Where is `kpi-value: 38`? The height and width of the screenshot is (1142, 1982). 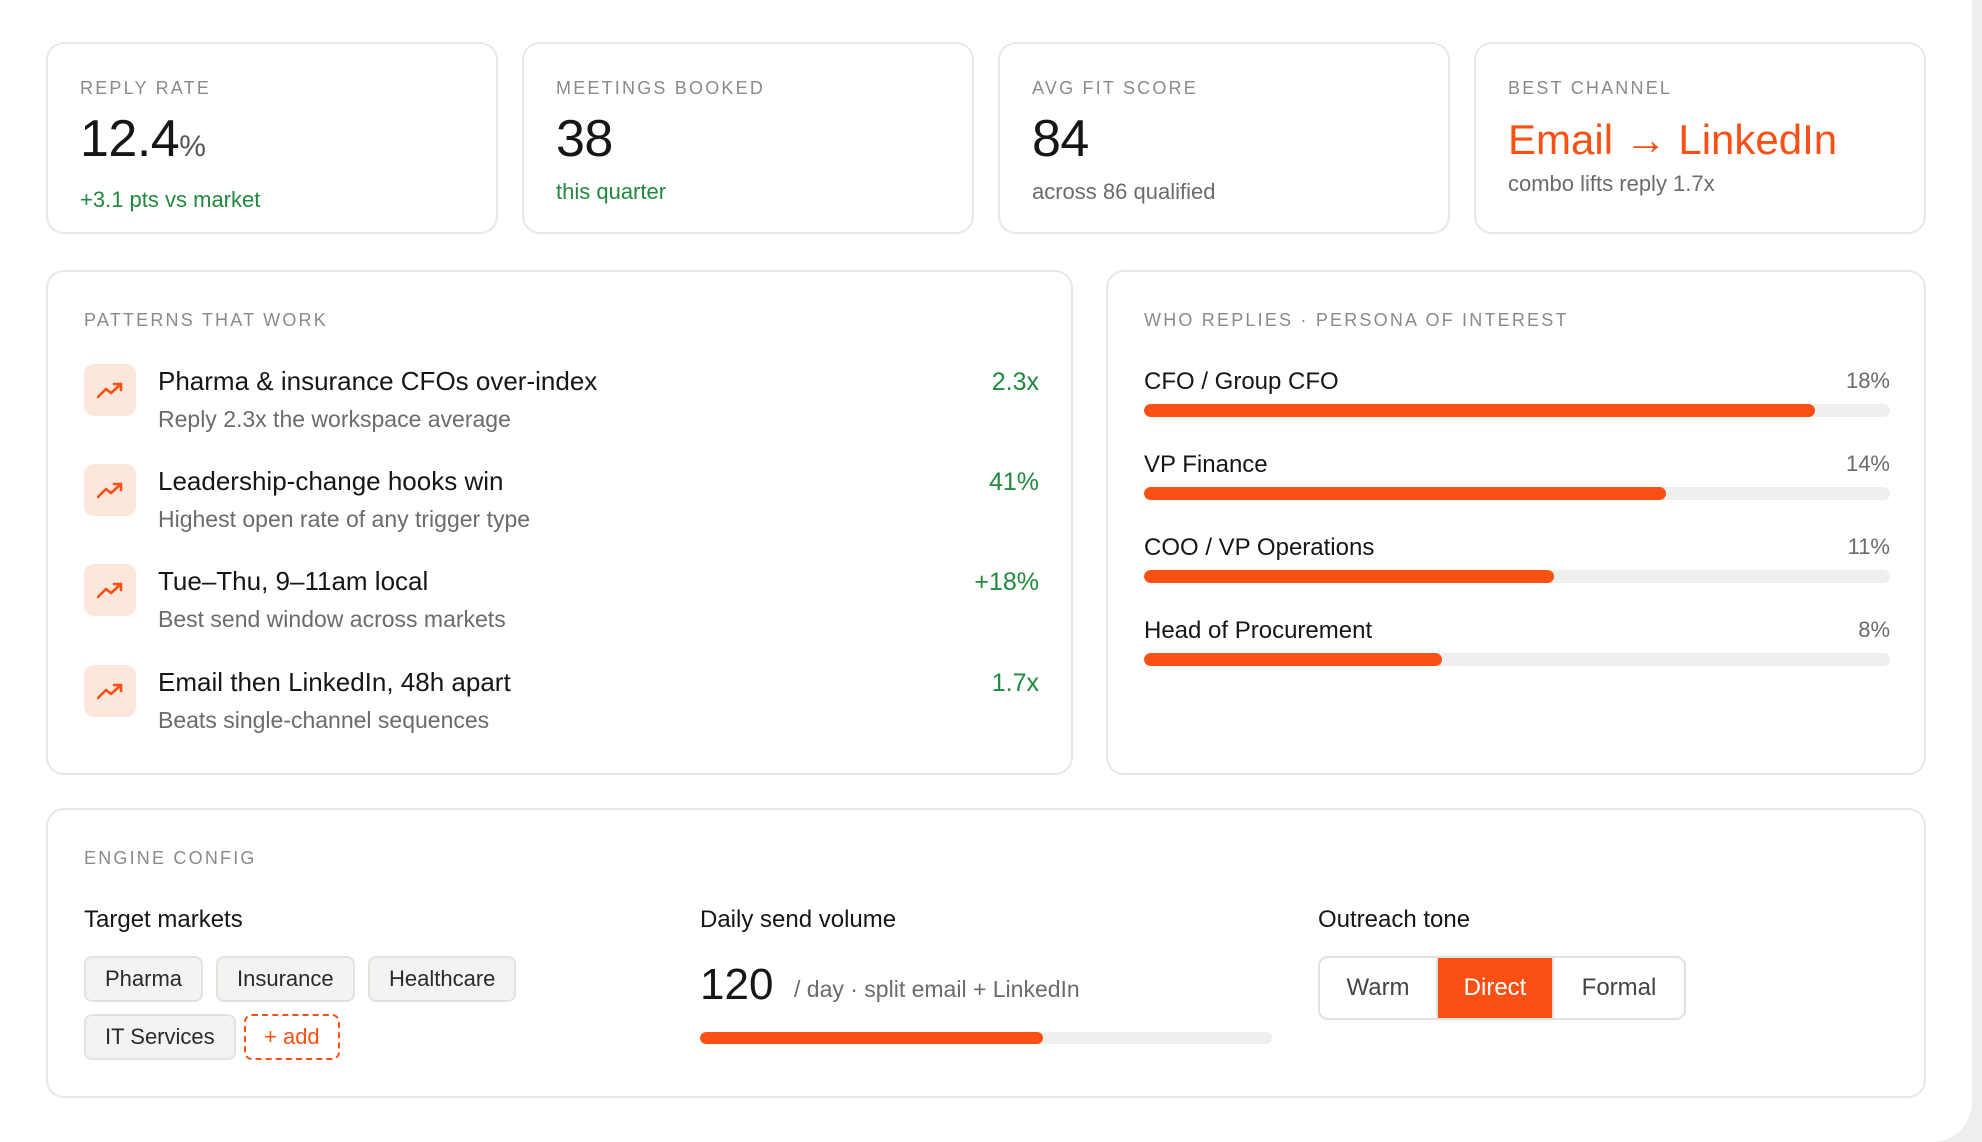
kpi-value: 38 is located at coordinates (584, 139).